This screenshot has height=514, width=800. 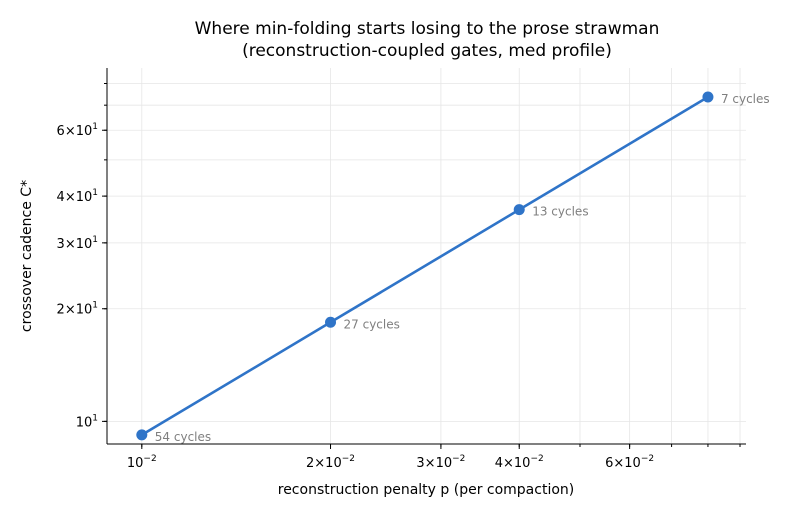 I want to click on x-tick-label: 4×10⁻², so click(x=519, y=462).